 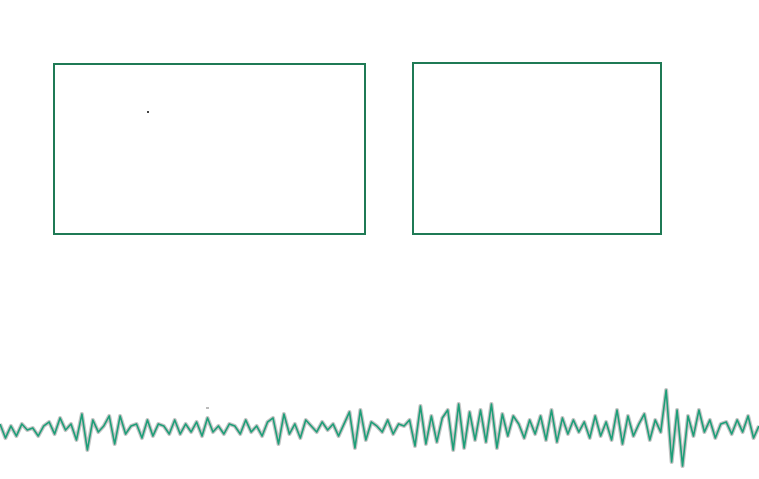 I want to click on right-panel, so click(x=537, y=148).